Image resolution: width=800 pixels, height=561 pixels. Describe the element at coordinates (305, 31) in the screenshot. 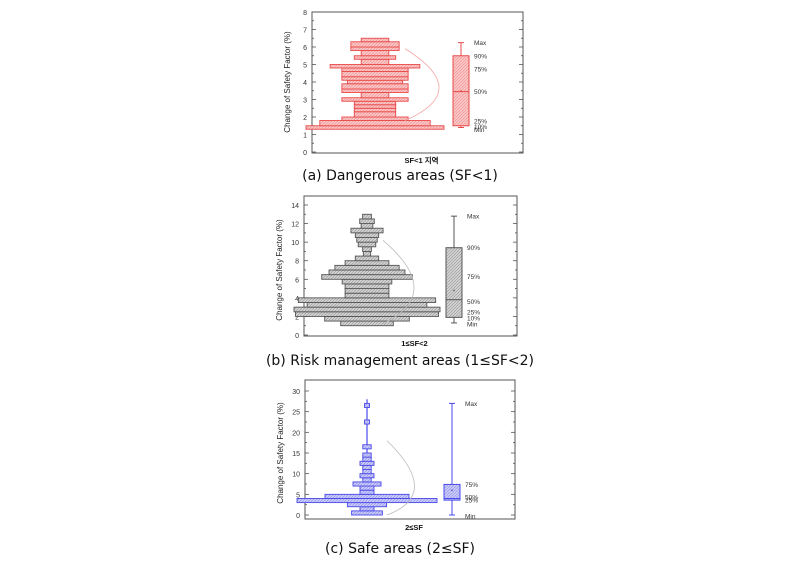

I see `y-tick-label: 7` at that location.